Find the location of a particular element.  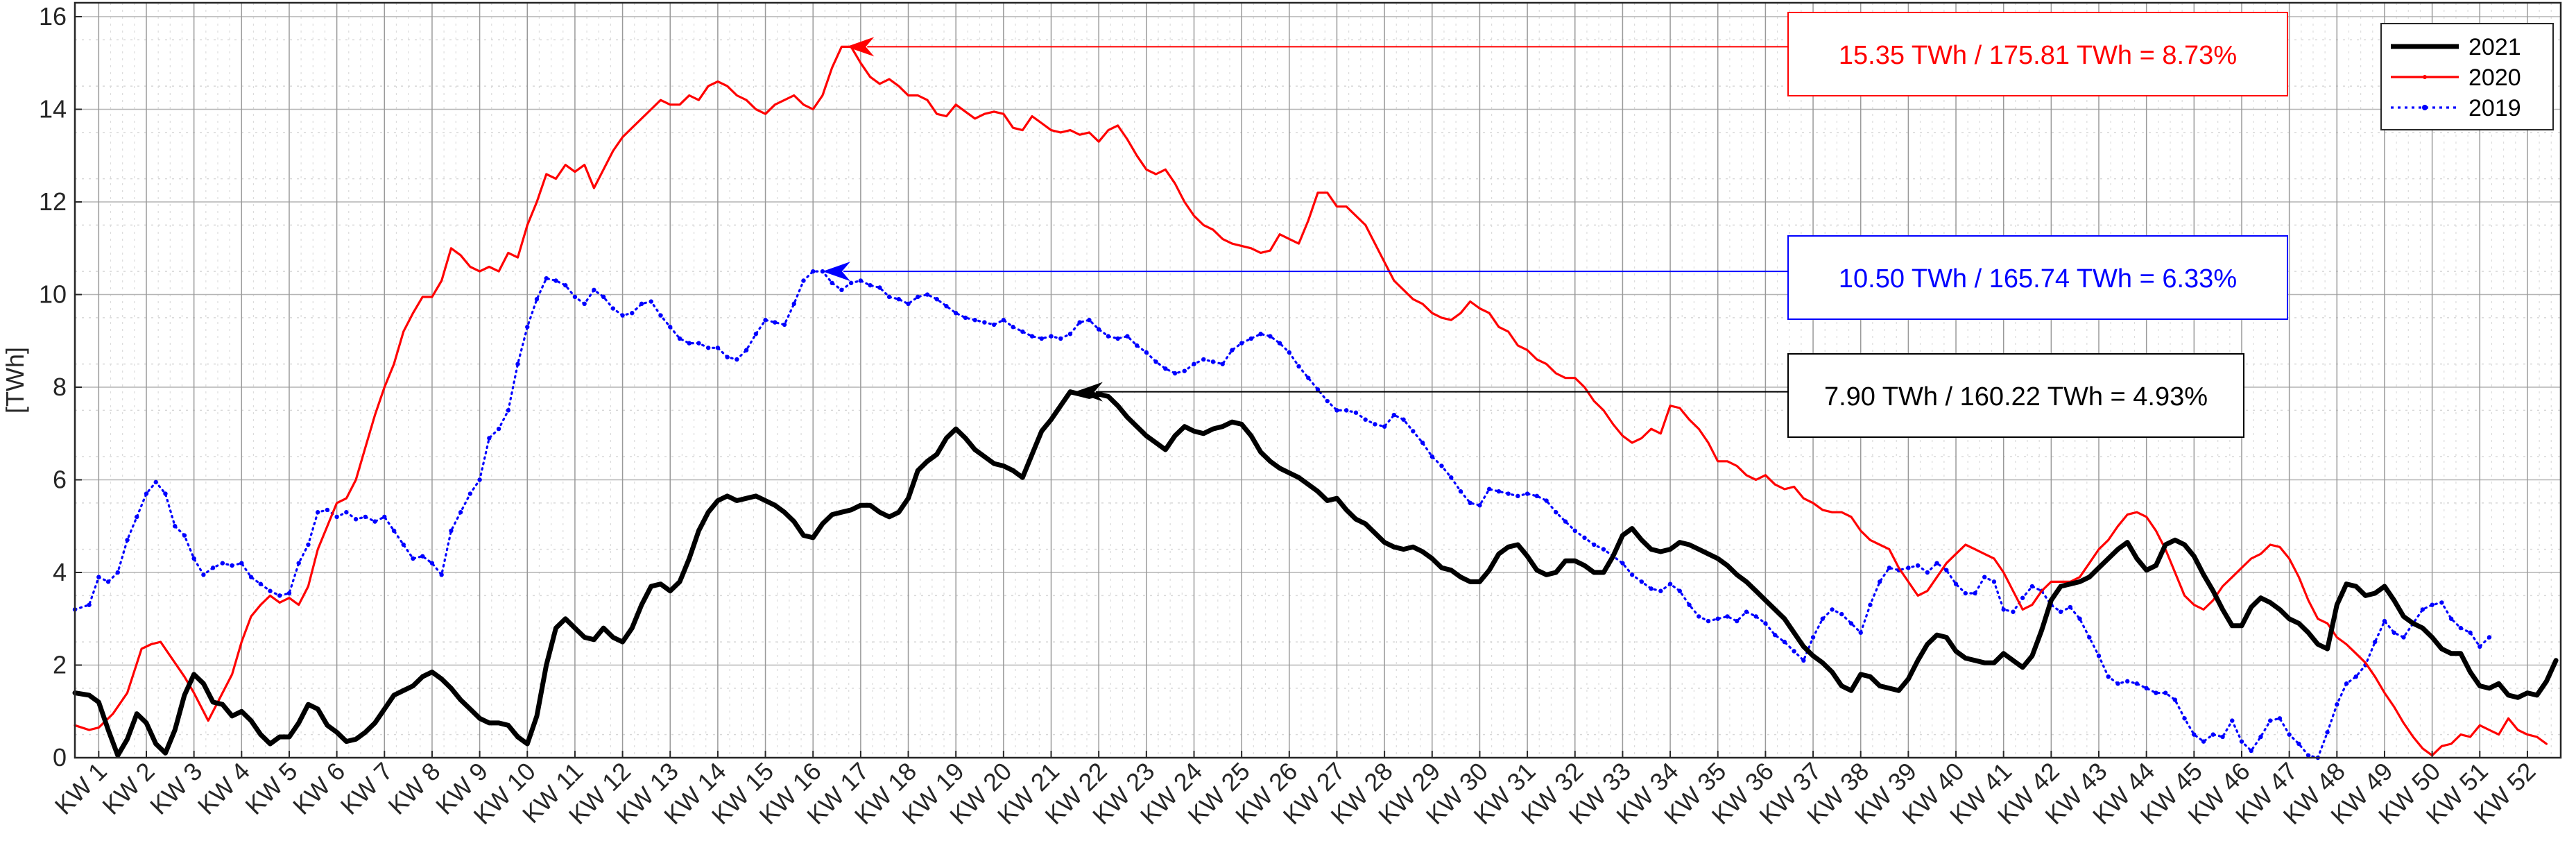

y-tick-label: 6 is located at coordinates (60, 480).